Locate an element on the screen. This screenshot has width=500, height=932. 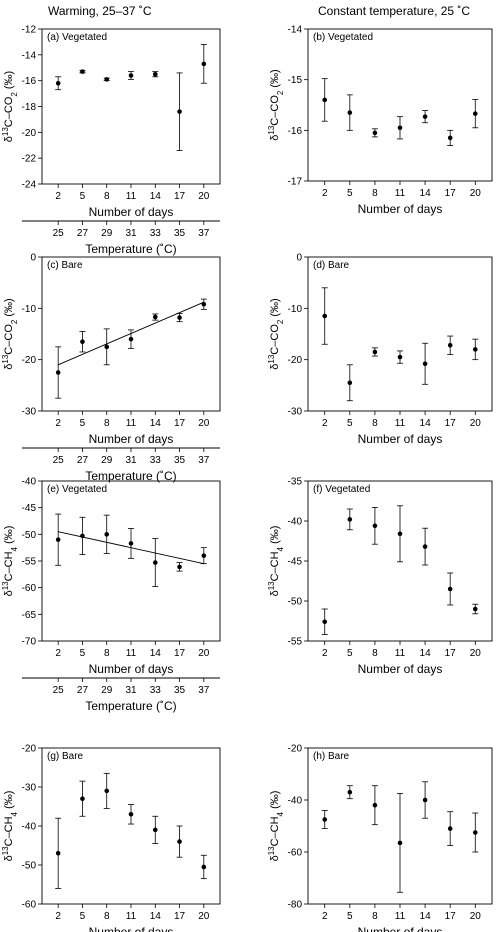
temperature-axis-label: Temperature (˚C) is located at coordinates (130, 706).